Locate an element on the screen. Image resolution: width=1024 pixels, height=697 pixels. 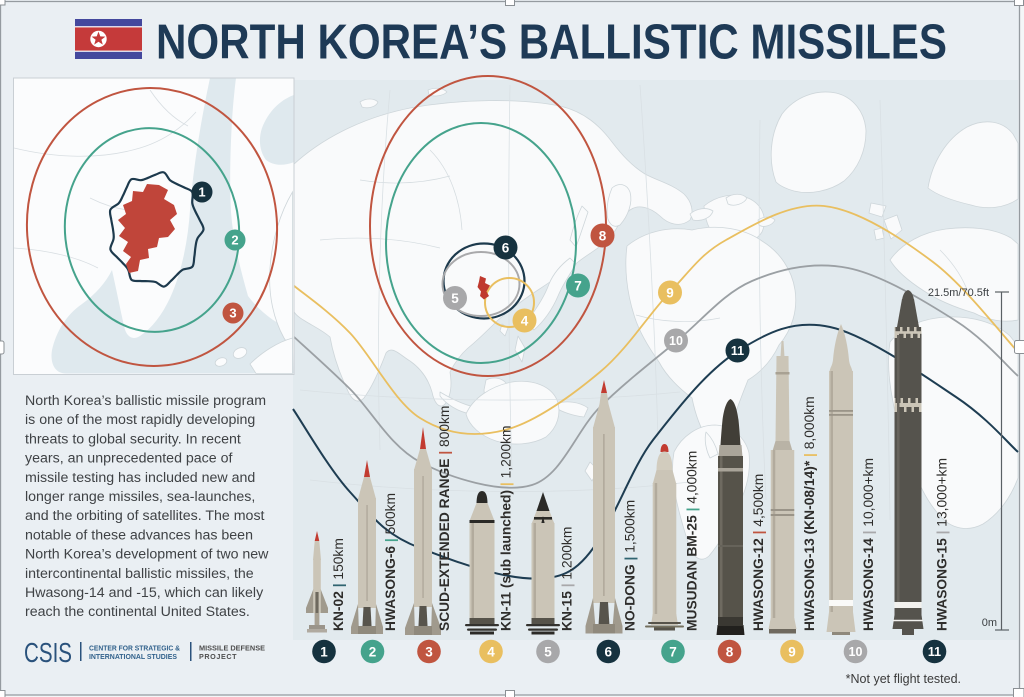
svg-text: KN-11 (sub launched) | 1,200km is located at coordinates (506, 528).